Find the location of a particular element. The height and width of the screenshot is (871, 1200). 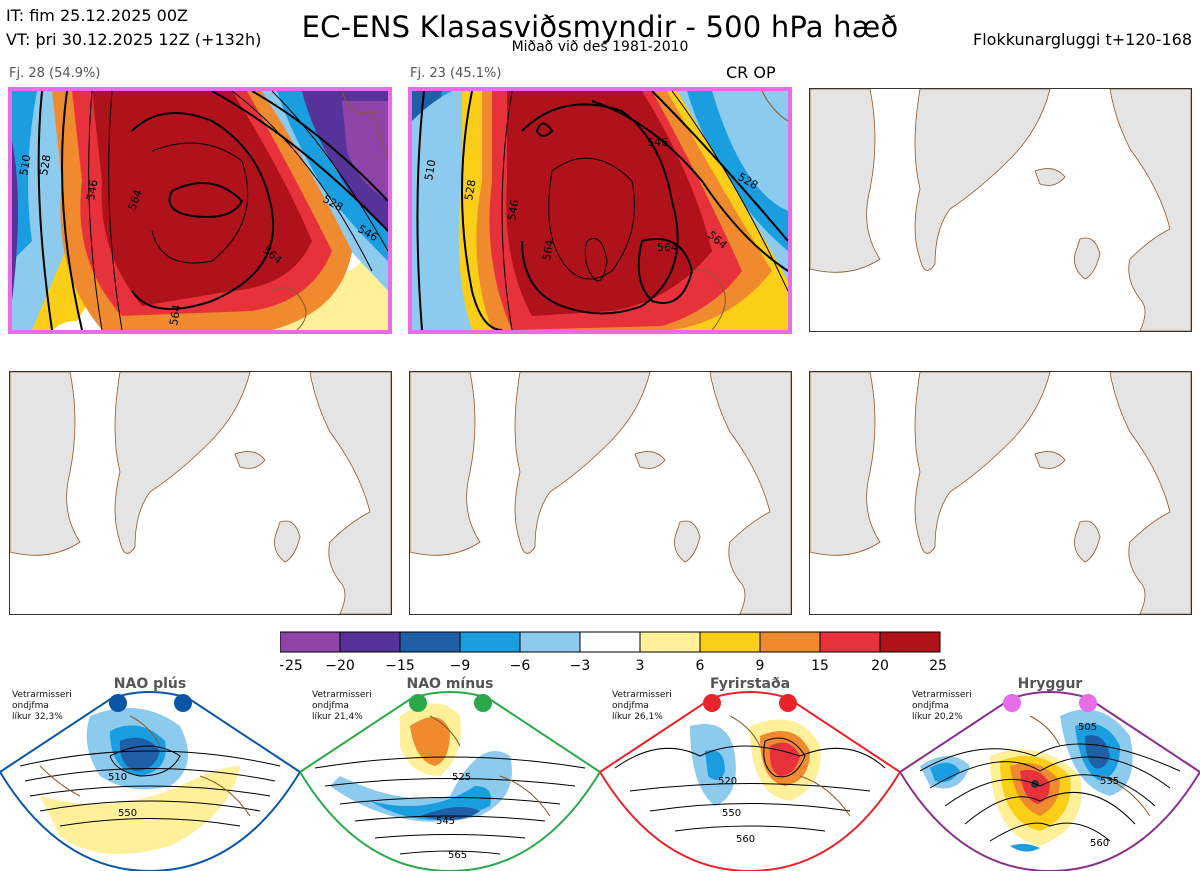

control-operational-label: CR OP is located at coordinates (751, 72).